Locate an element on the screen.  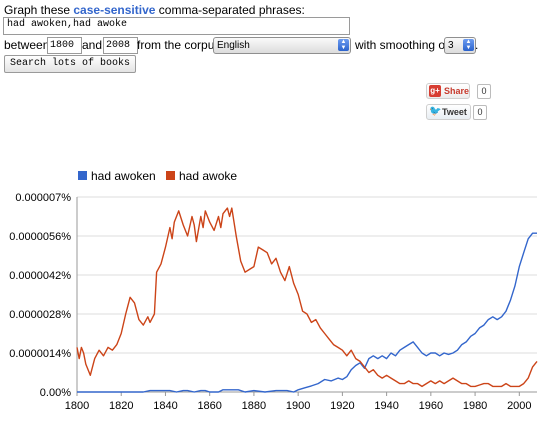
twitter-bird-icon: 🐦 is located at coordinates (435, 111).